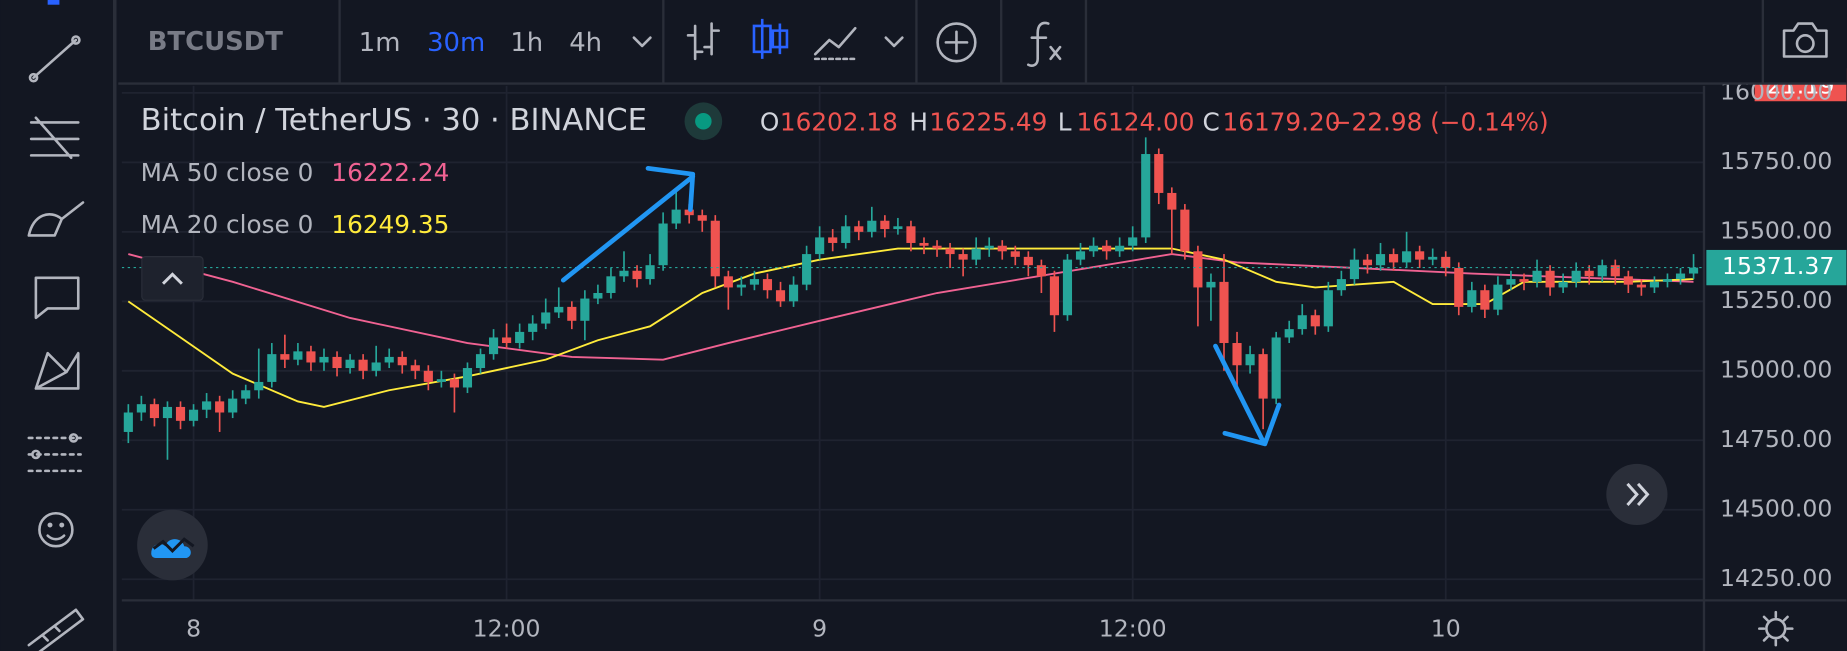 This screenshot has width=1847, height=651. Describe the element at coordinates (1805, 40) in the screenshot. I see `camera-icon` at that location.